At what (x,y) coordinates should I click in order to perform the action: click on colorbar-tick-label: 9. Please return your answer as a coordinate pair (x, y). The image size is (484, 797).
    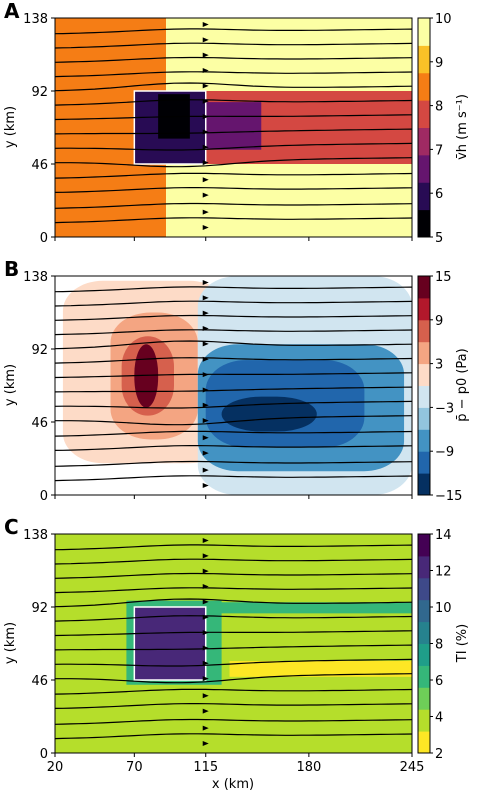
    Looking at the image, I should click on (439, 63).